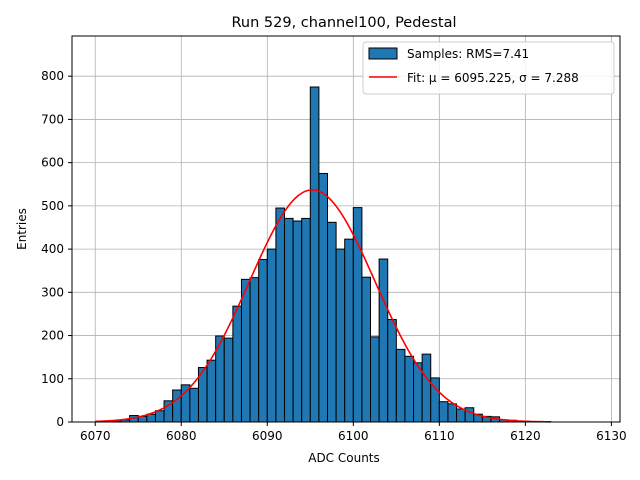  What do you see at coordinates (52, 336) in the screenshot?
I see `y-tick-label: 200` at bounding box center [52, 336].